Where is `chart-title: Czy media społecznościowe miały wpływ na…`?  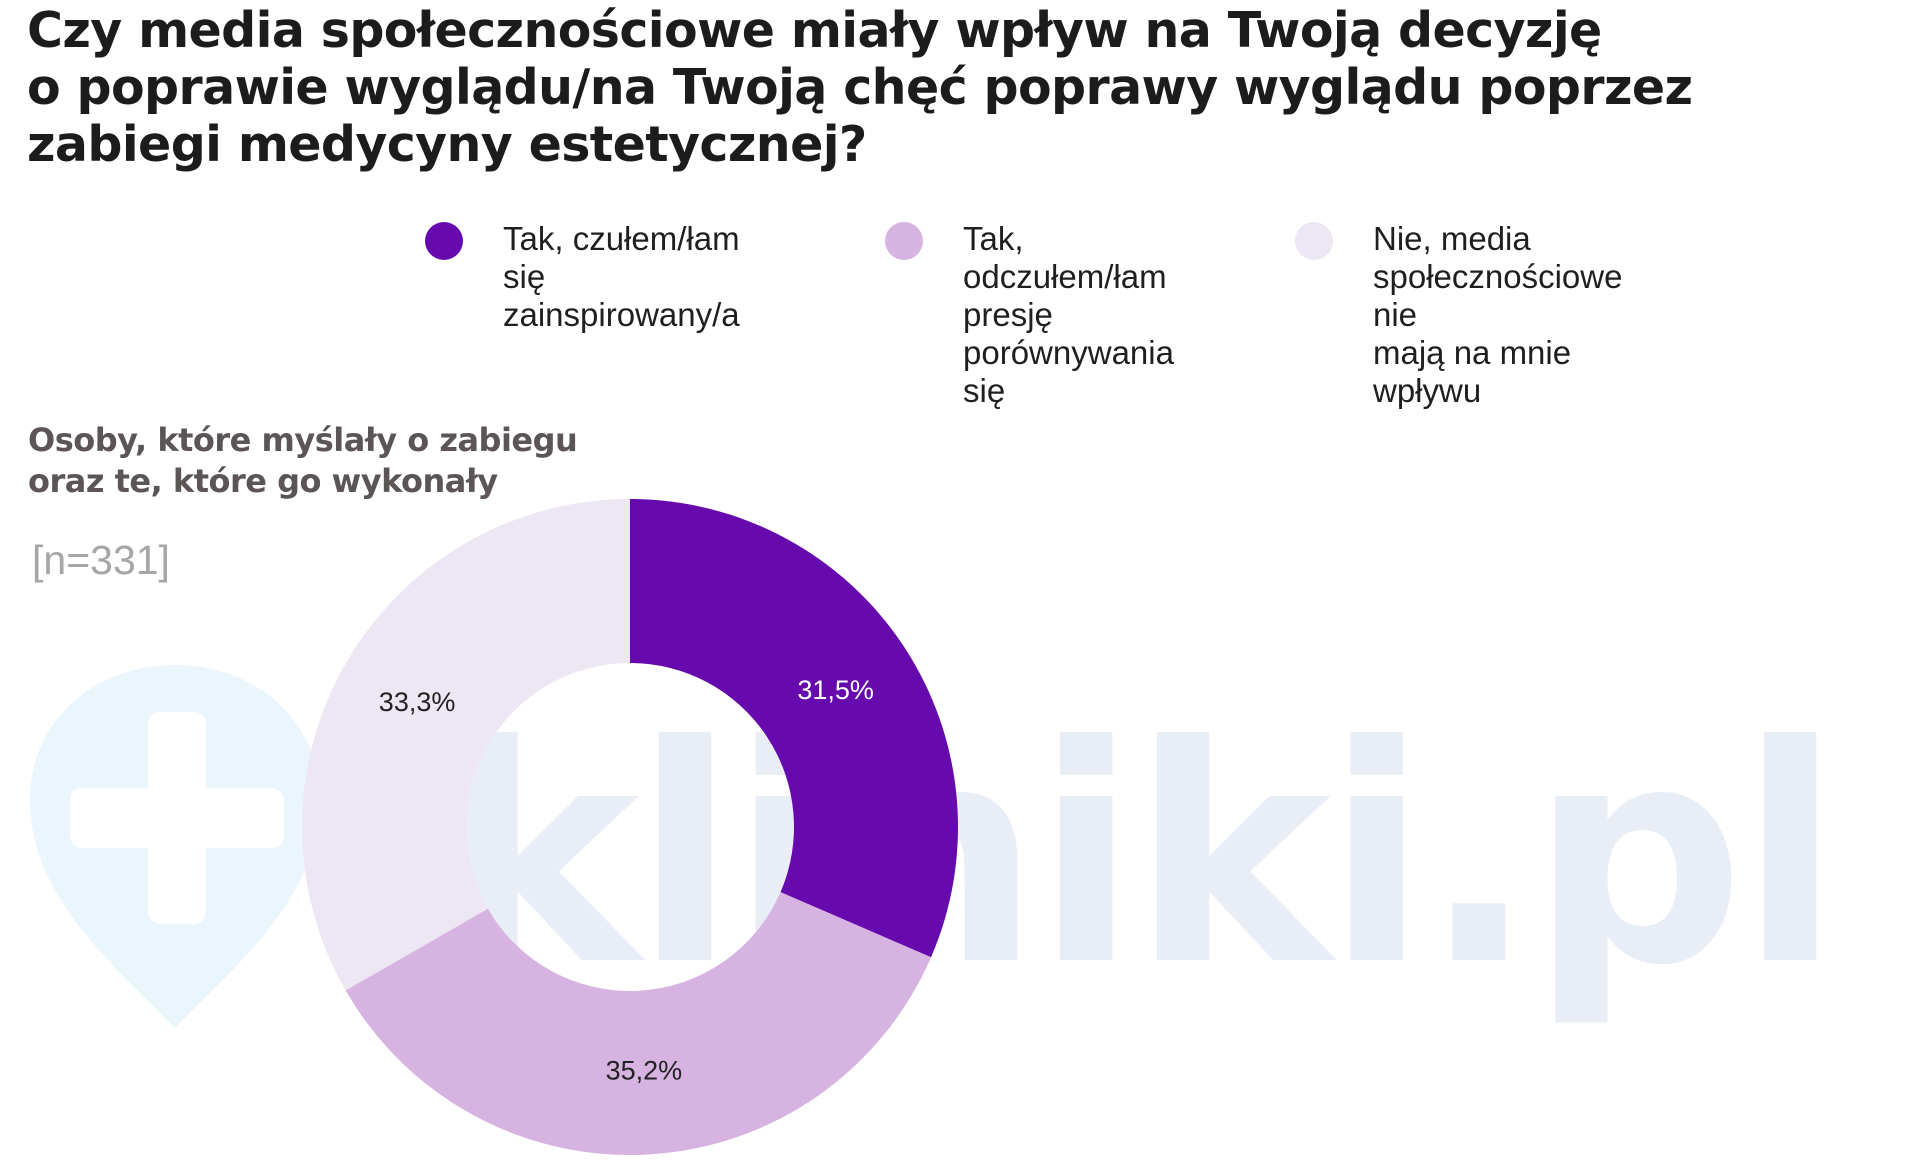
chart-title: Czy media społecznościowe miały wpływ na… is located at coordinates (860, 87).